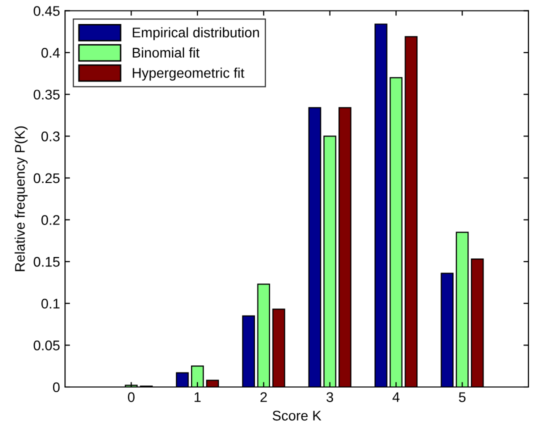 The image size is (542, 430). I want to click on x-tick-label: 2, so click(263, 397).